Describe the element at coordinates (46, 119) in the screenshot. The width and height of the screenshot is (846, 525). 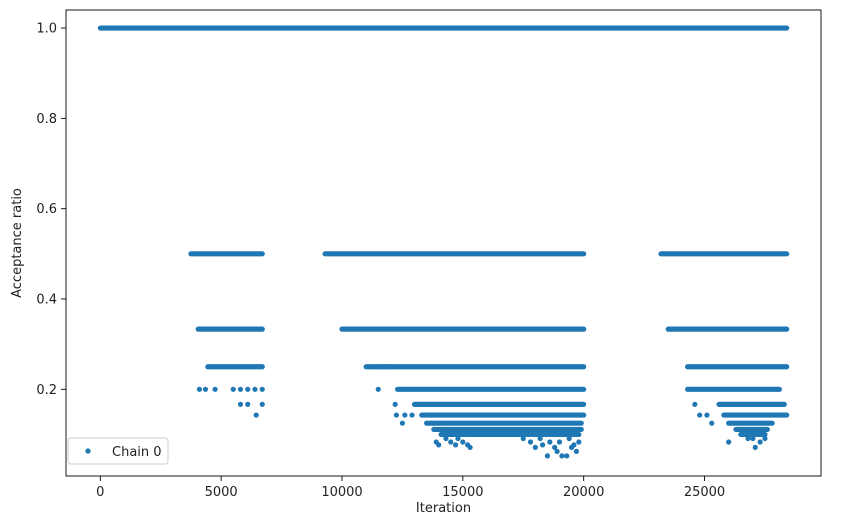
I see `y-tick-label: 0.8` at that location.